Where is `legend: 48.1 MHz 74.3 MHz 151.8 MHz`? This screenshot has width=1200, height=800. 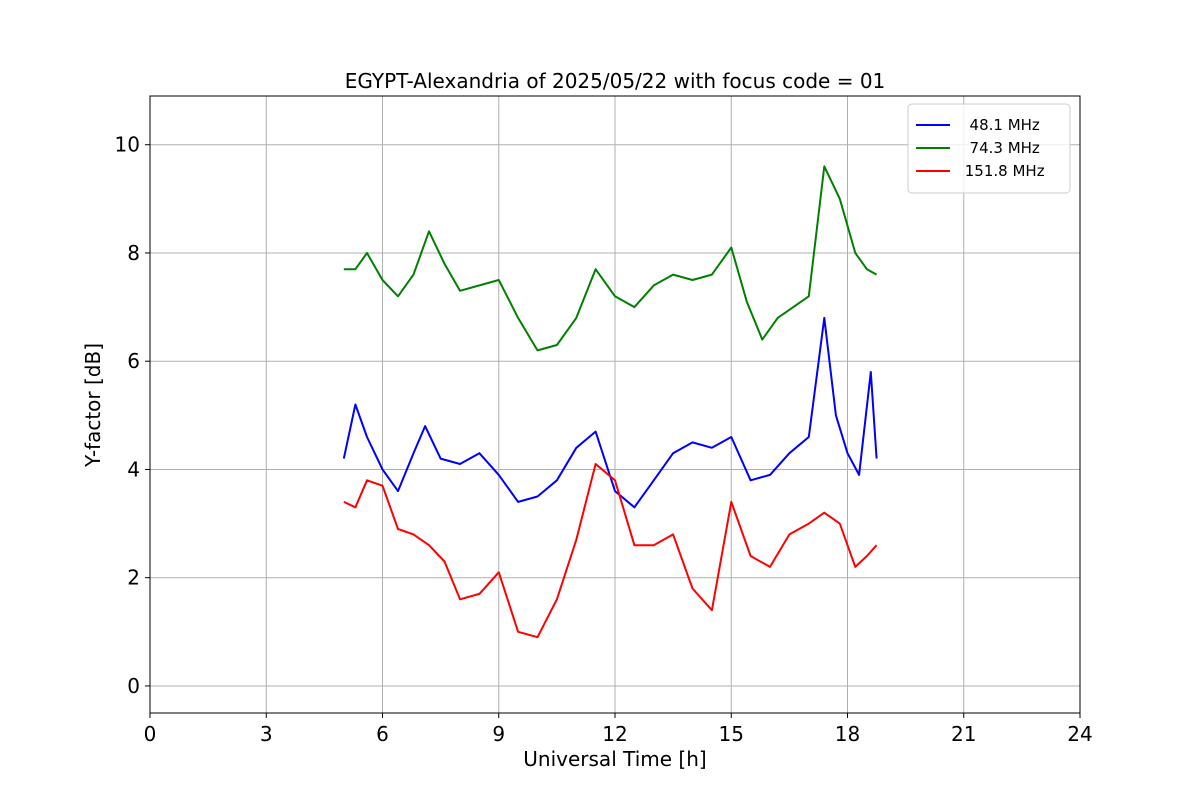 legend: 48.1 MHz 74.3 MHz 151.8 MHz is located at coordinates (989, 148).